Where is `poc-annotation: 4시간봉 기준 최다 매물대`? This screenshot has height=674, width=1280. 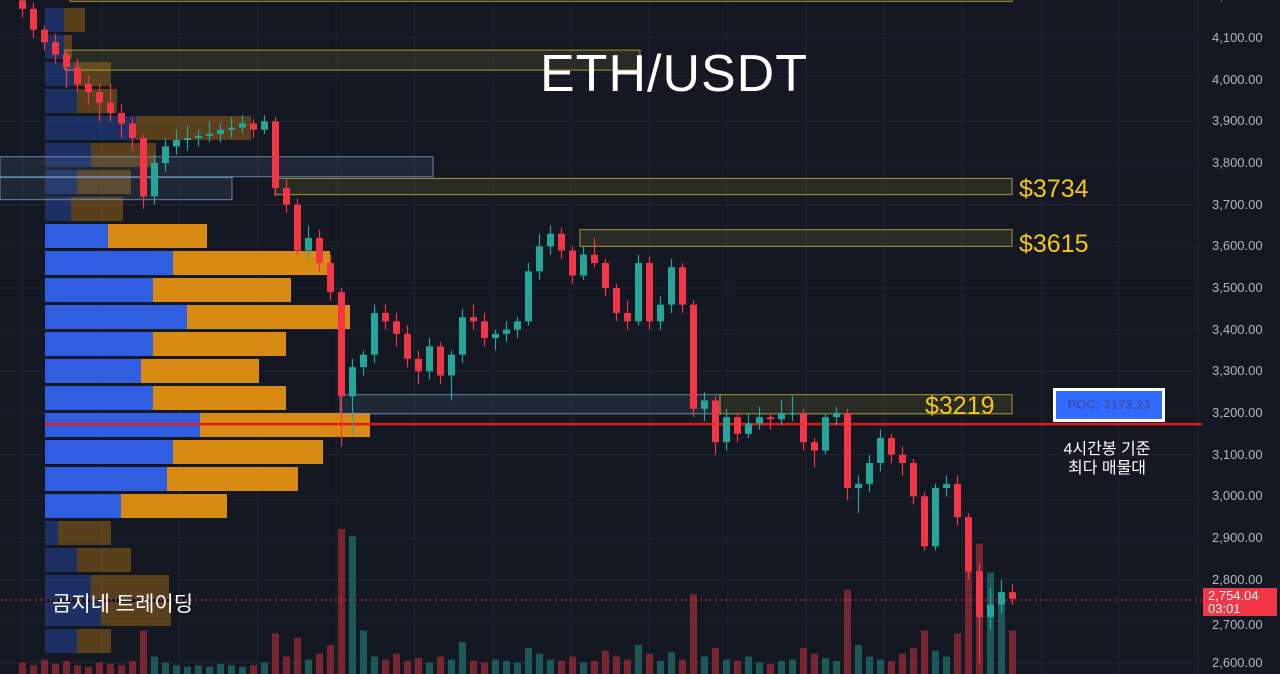
poc-annotation: 4시간봉 기준 최다 매물대 is located at coordinates (1107, 459).